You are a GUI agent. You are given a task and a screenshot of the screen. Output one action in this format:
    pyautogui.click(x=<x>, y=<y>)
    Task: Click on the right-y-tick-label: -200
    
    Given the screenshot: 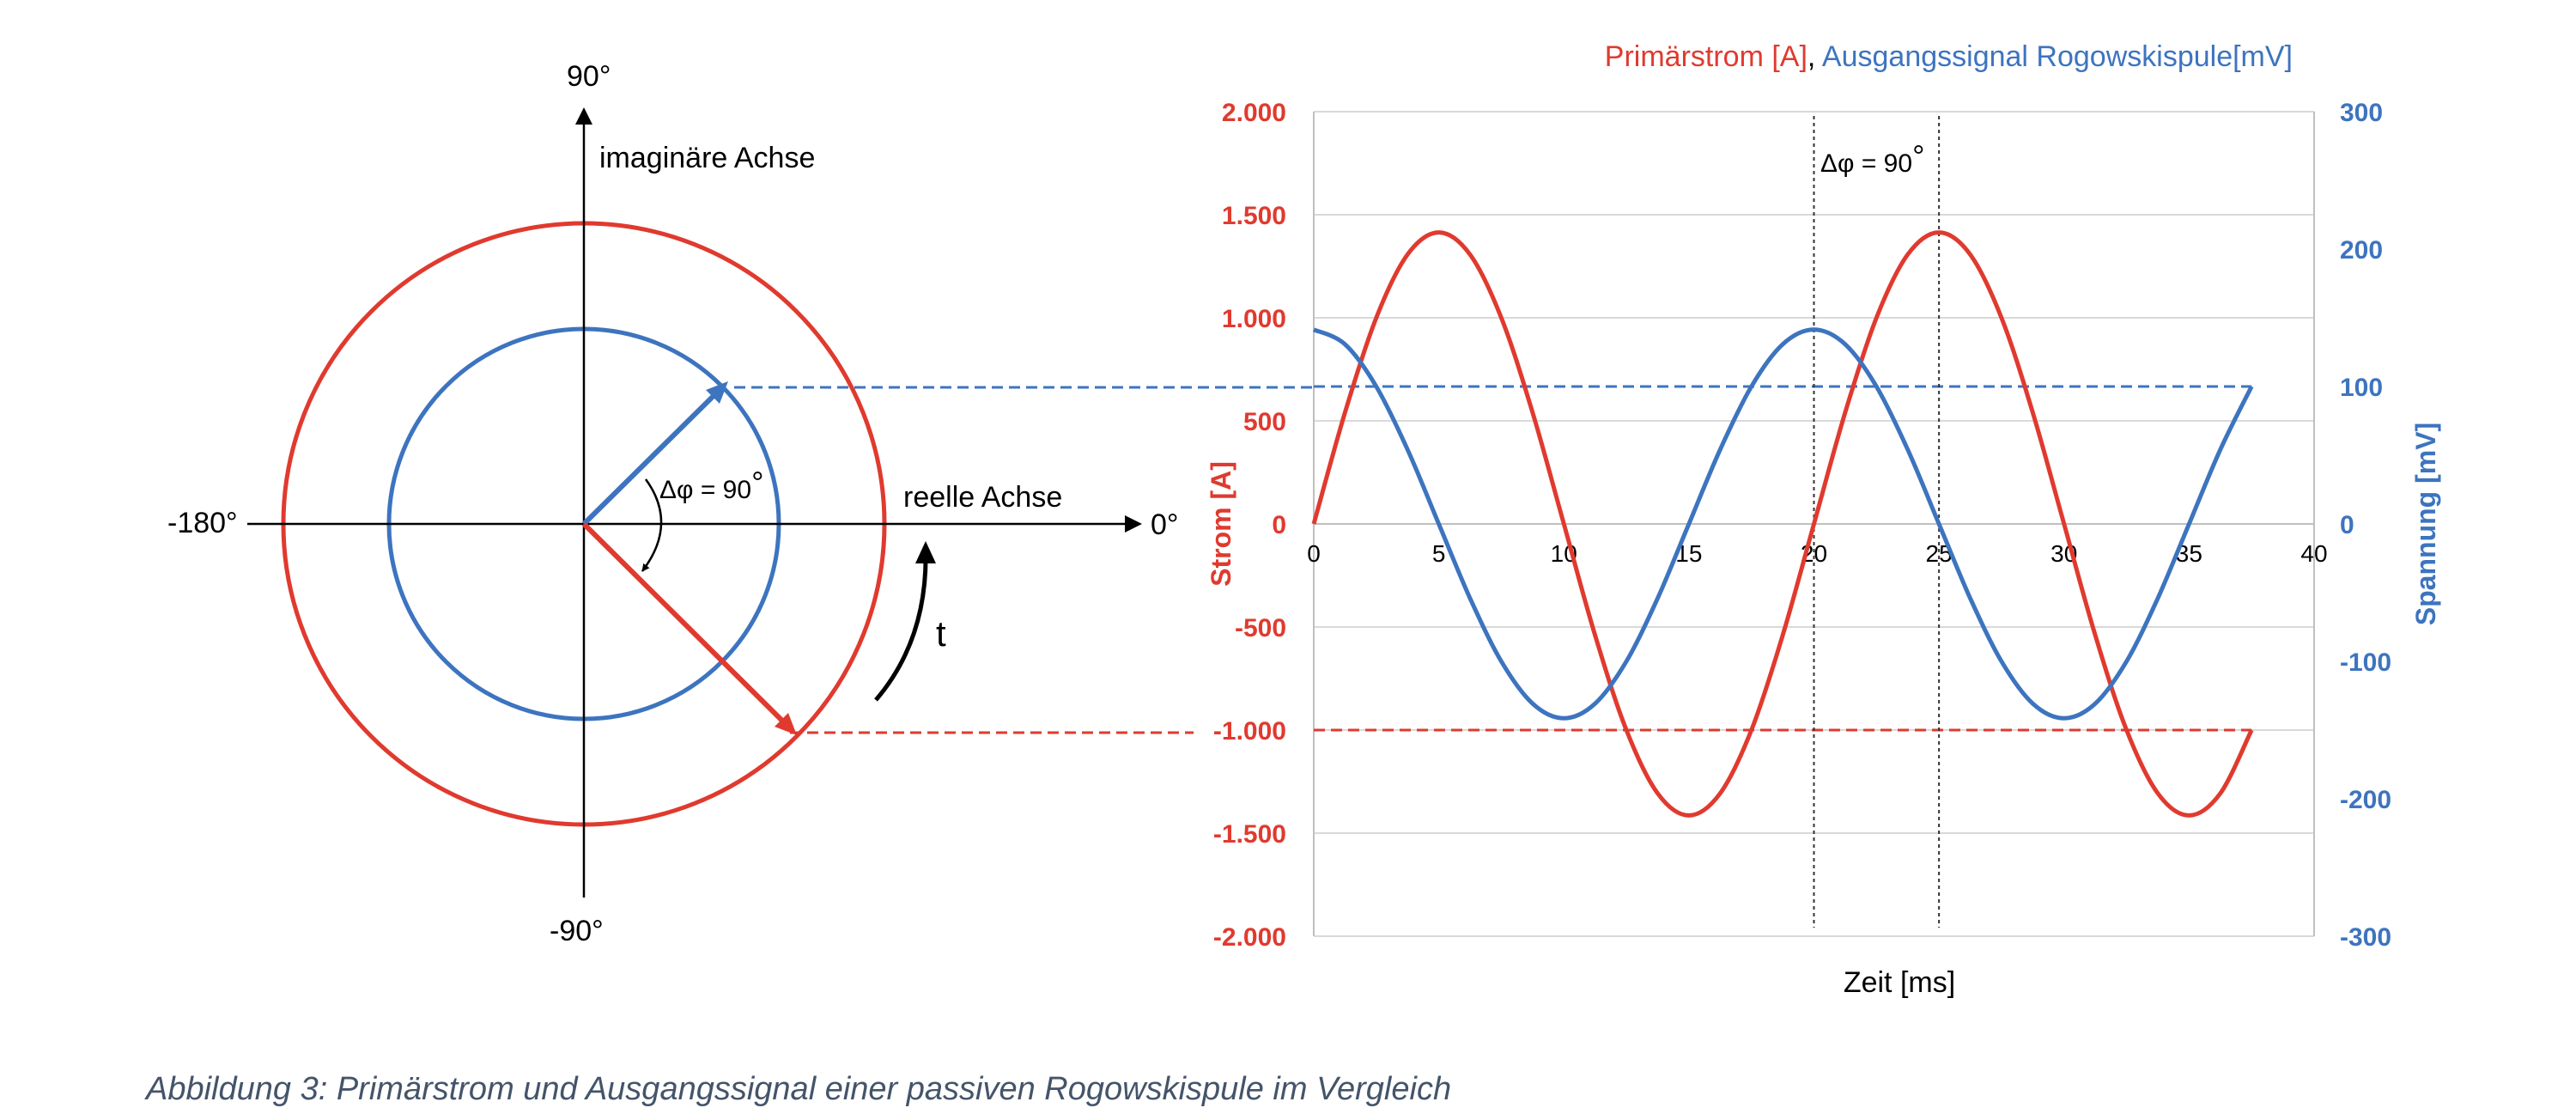 What is the action you would take?
    pyautogui.click(x=2365, y=800)
    